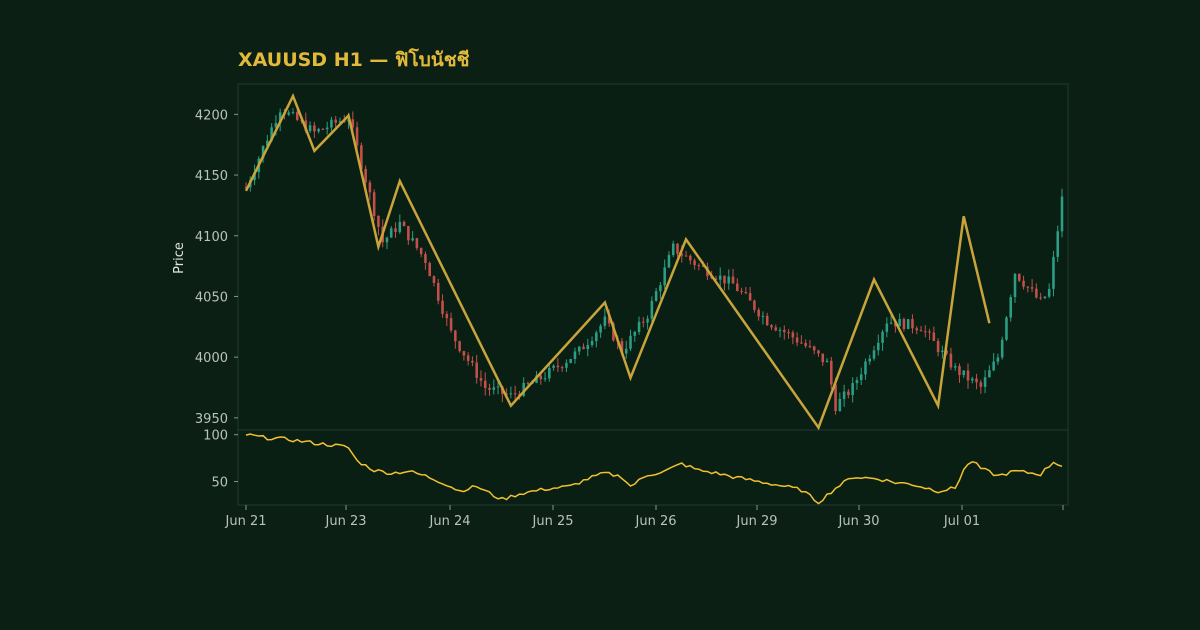 This screenshot has height=630, width=1200. Describe the element at coordinates (220, 460) in the screenshot. I see `indicator-y-axis: 50 100` at that location.